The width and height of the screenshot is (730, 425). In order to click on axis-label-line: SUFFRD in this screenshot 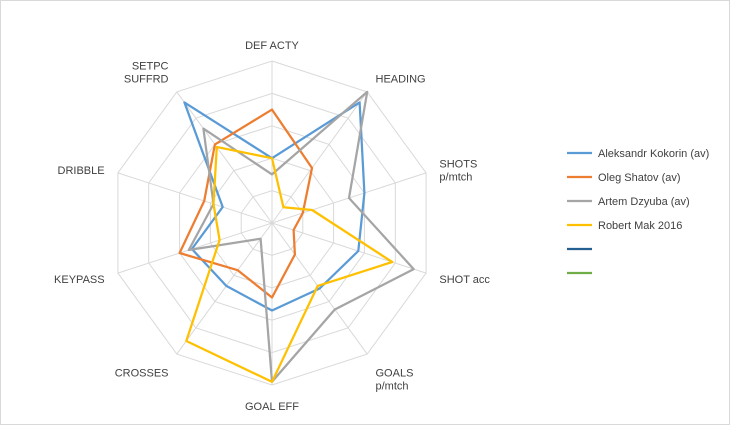, I will do `click(146, 80)`.